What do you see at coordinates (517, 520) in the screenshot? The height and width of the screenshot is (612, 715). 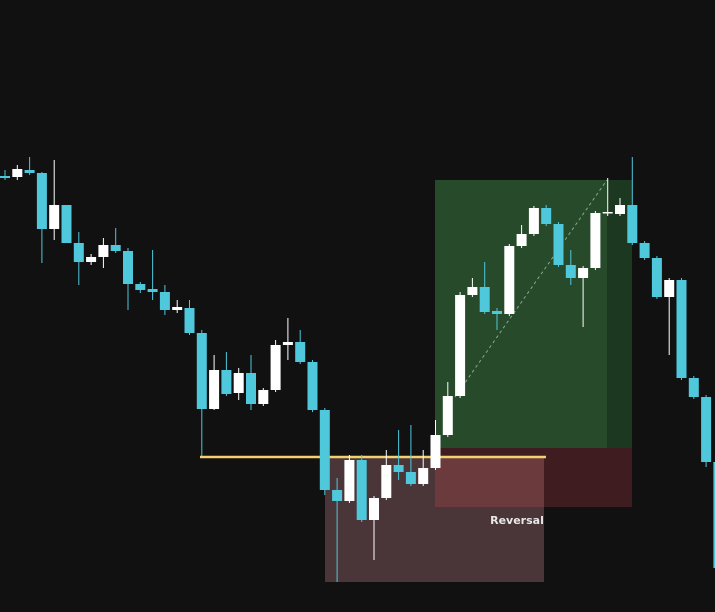 I see `zone-label: Reversal` at bounding box center [517, 520].